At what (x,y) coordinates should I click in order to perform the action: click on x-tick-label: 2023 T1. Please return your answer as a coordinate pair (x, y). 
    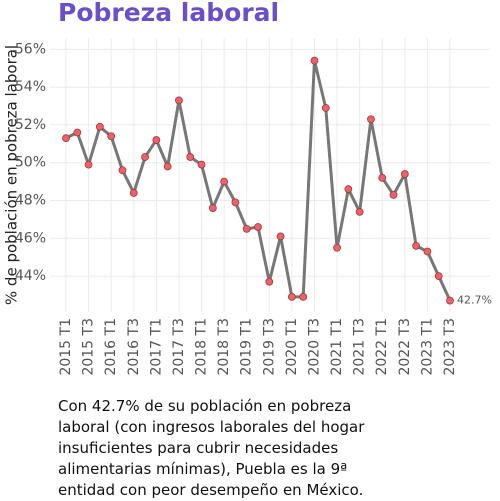
    Looking at the image, I should click on (427, 347).